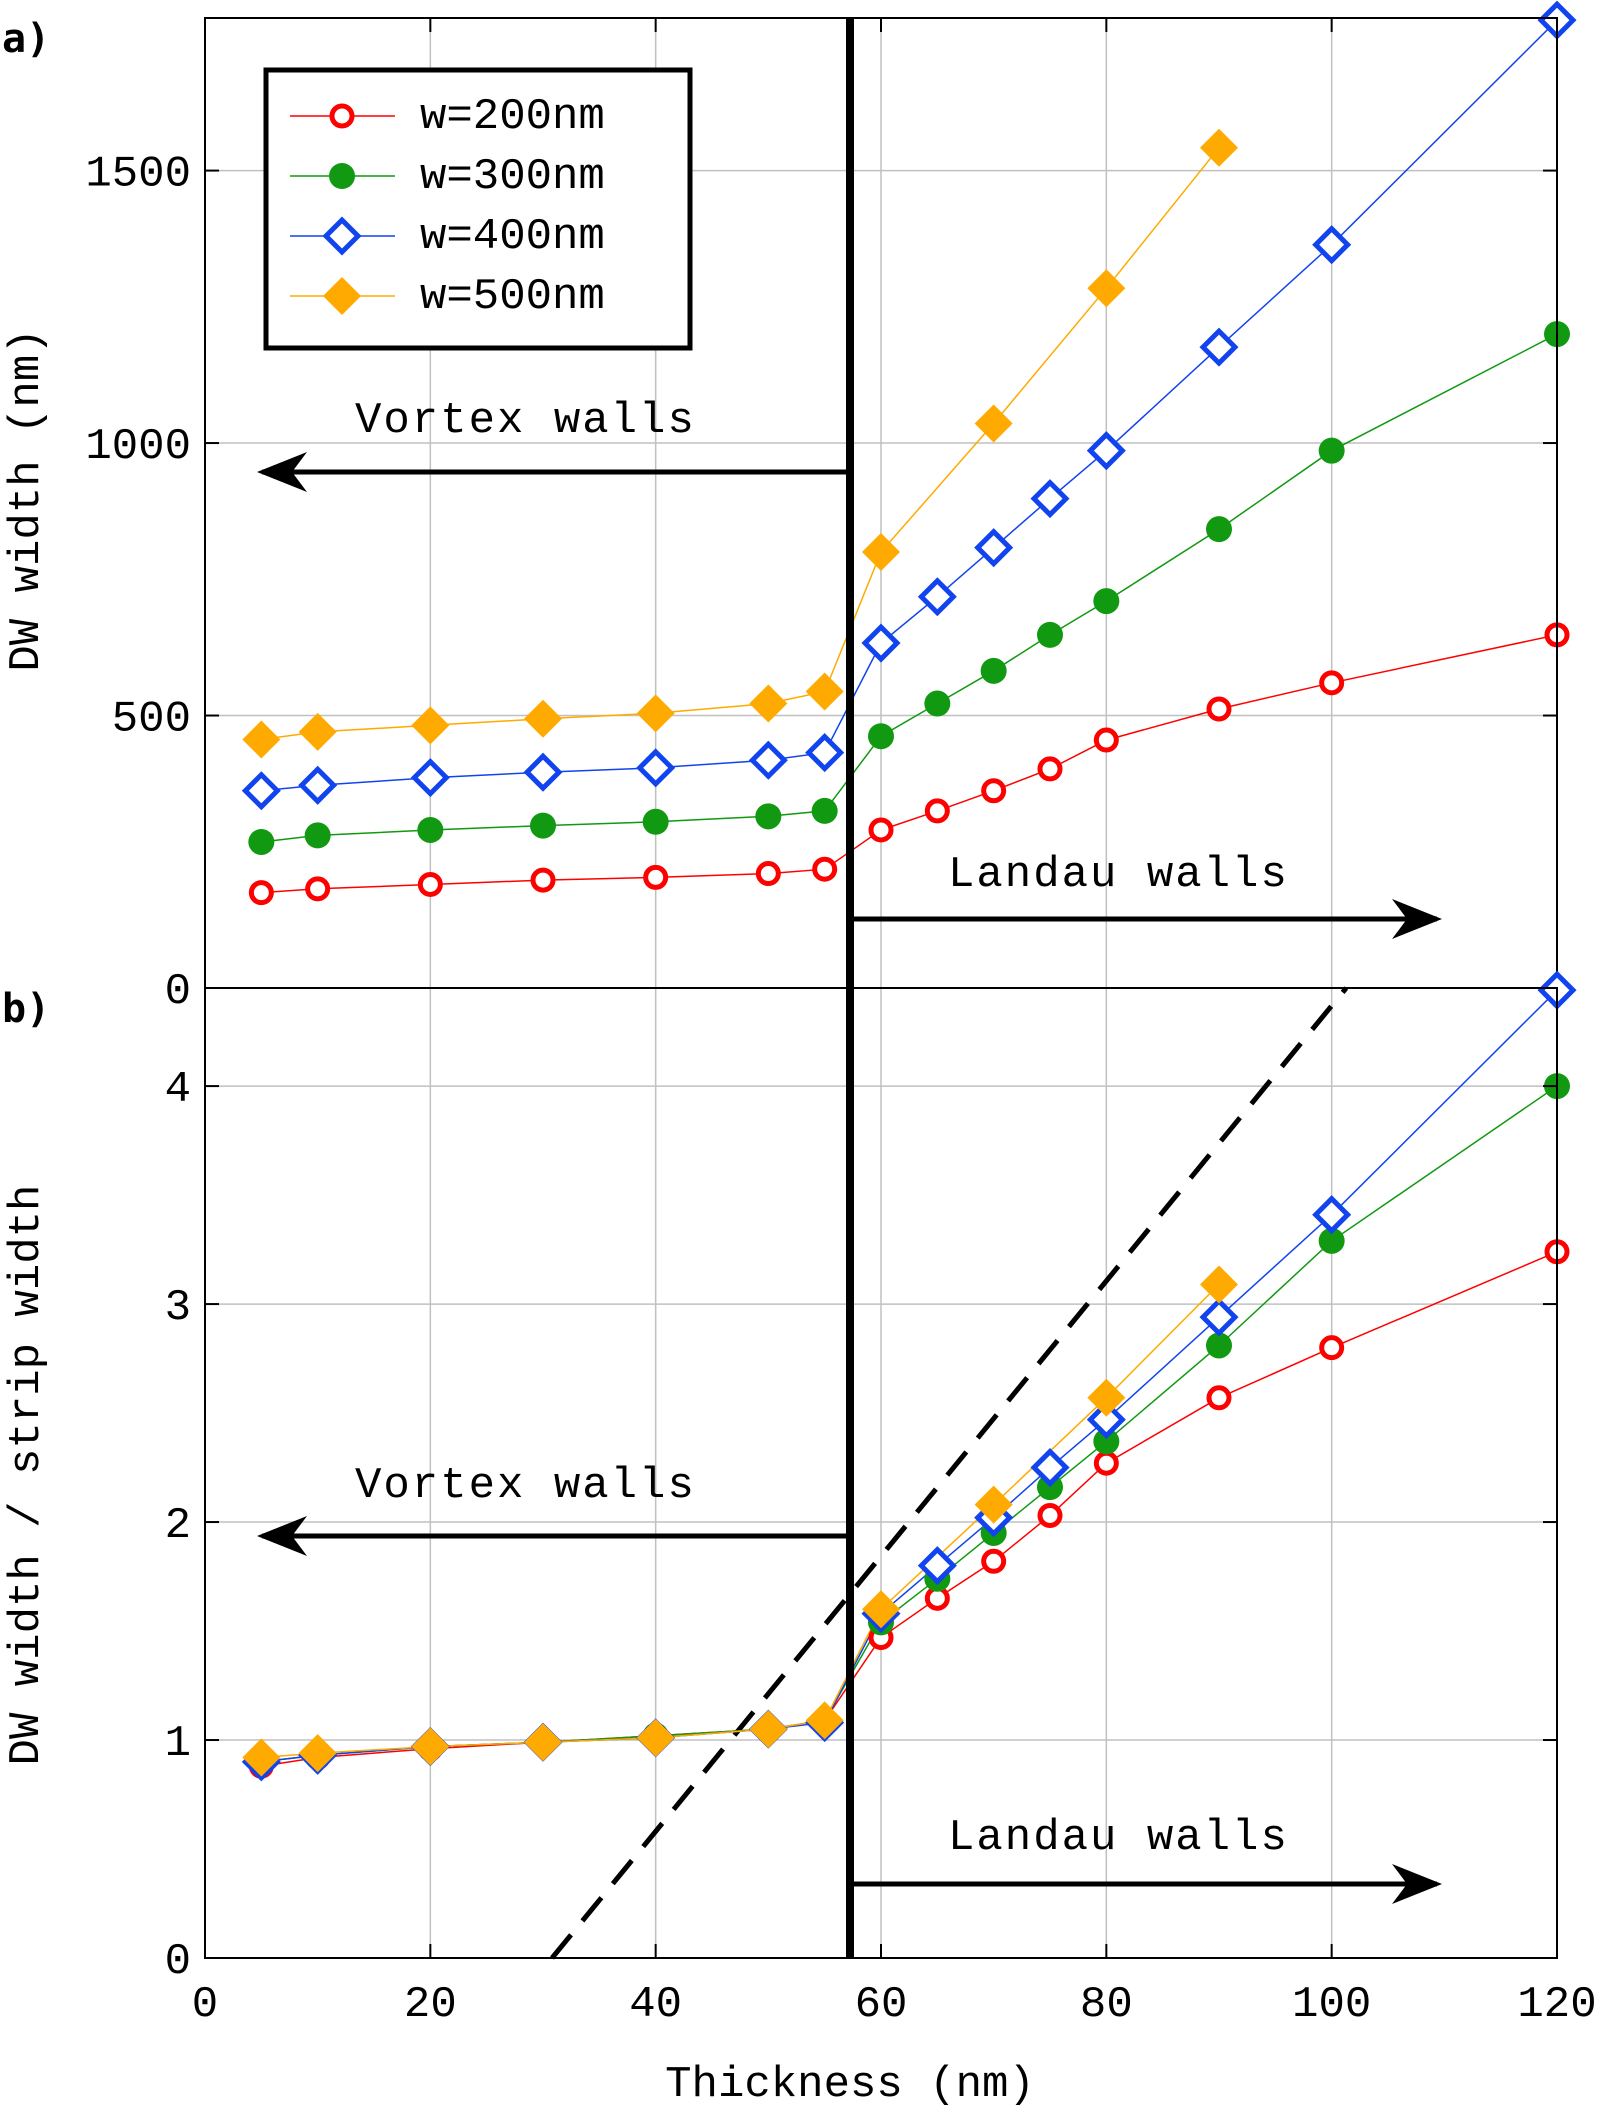 Image resolution: width=1601 pixels, height=2105 pixels. What do you see at coordinates (27, 1475) in the screenshot?
I see `y-axis-label-b: DW width / strip width` at bounding box center [27, 1475].